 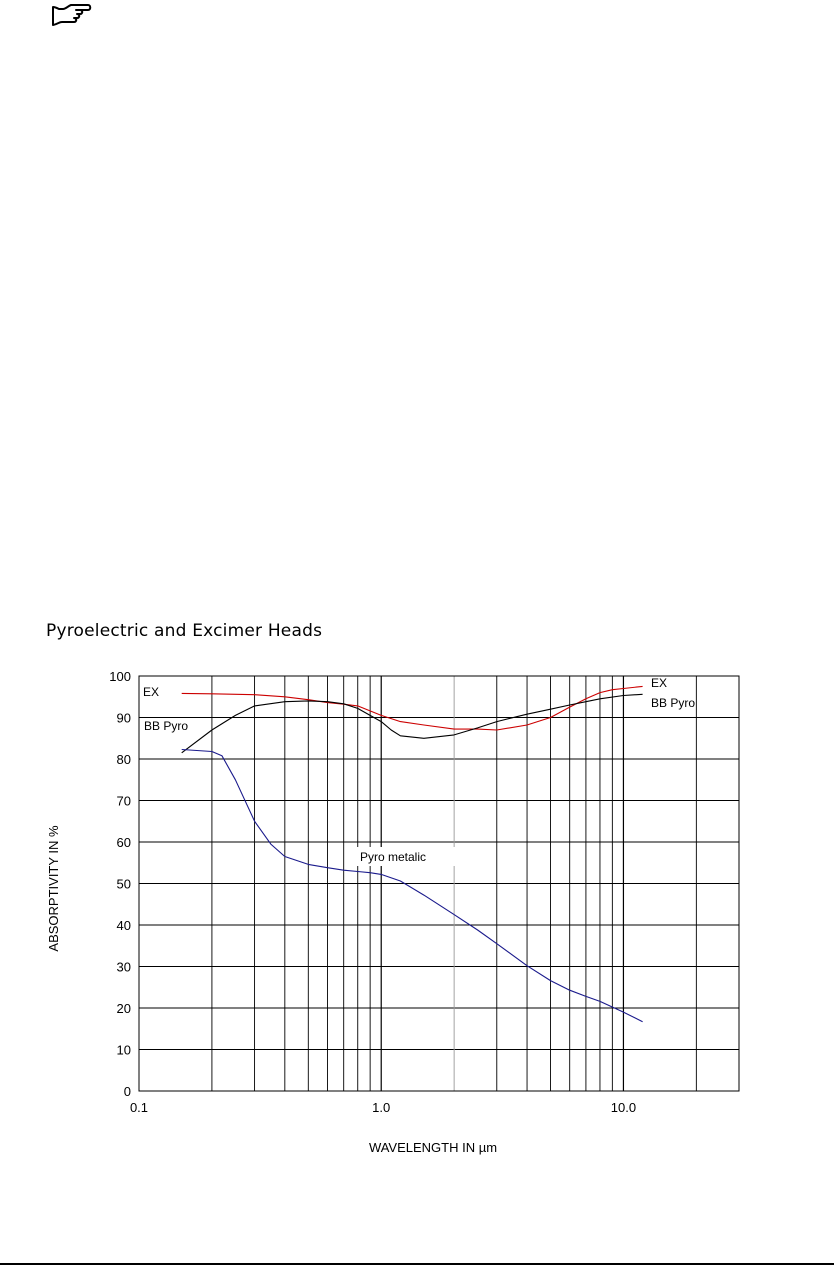 What do you see at coordinates (433, 1147) in the screenshot?
I see `x-axis-label: WAVELENGTH IN µm` at bounding box center [433, 1147].